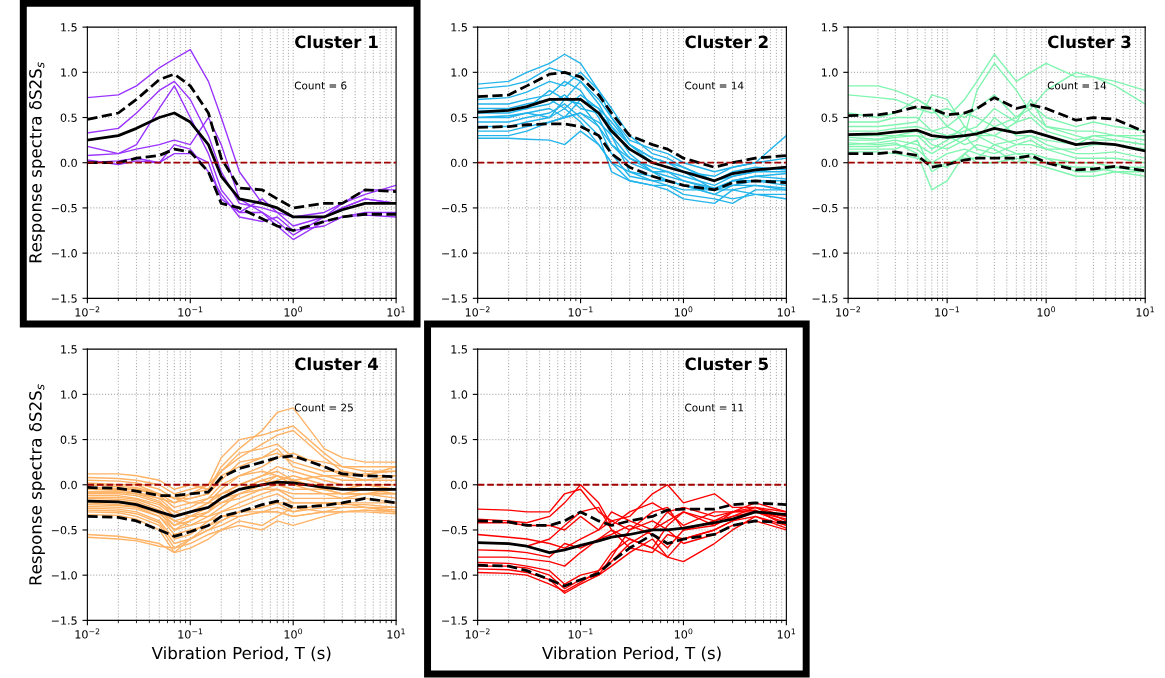 The height and width of the screenshot is (678, 1165). I want to click on annotation: Count = 11, so click(714, 407).